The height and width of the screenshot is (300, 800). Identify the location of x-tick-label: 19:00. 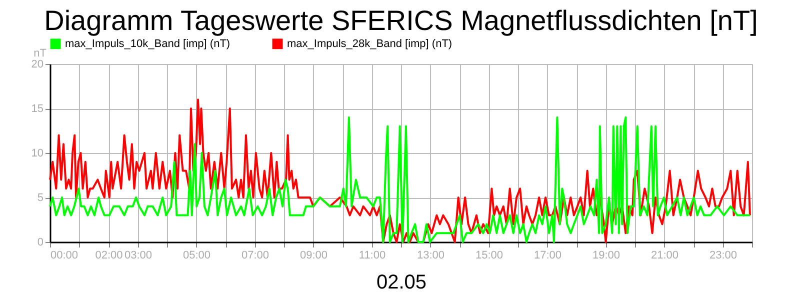
(606, 256).